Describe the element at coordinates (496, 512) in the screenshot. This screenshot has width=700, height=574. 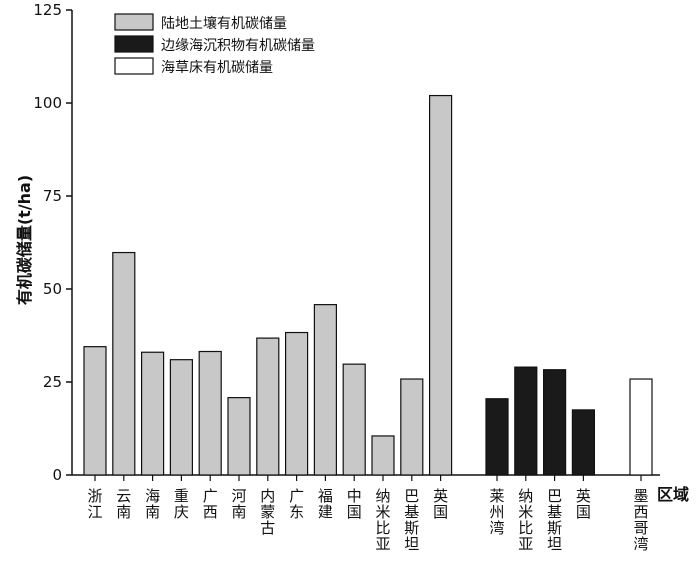
I see `category-label: 莱州湾` at that location.